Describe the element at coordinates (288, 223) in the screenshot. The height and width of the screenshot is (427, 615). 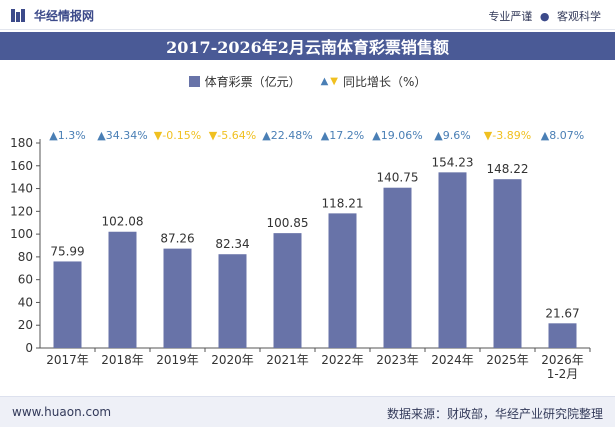
I see `bar-value-label: 100.85` at that location.